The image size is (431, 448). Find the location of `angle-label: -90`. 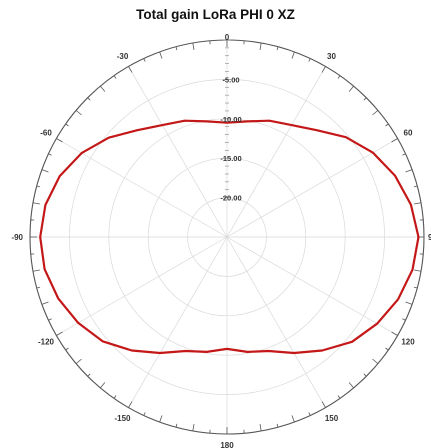

angle-label: -90 is located at coordinates (17, 237).